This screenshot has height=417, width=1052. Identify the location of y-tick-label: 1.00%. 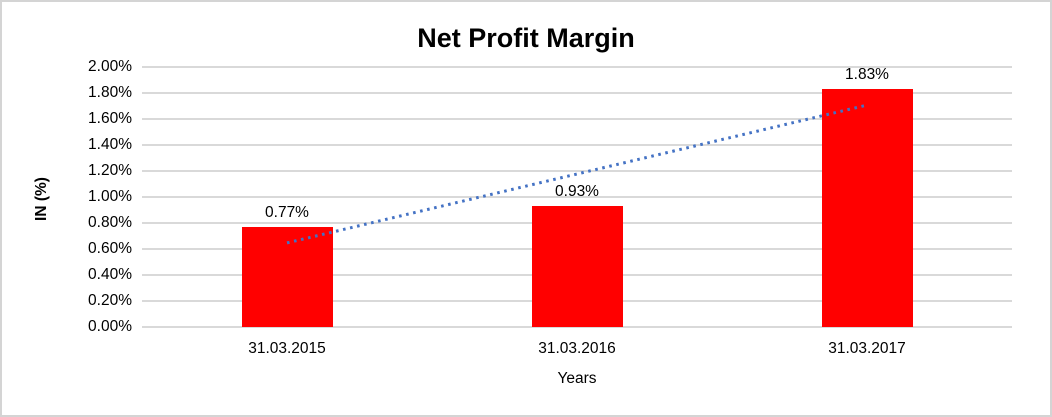
(110, 196).